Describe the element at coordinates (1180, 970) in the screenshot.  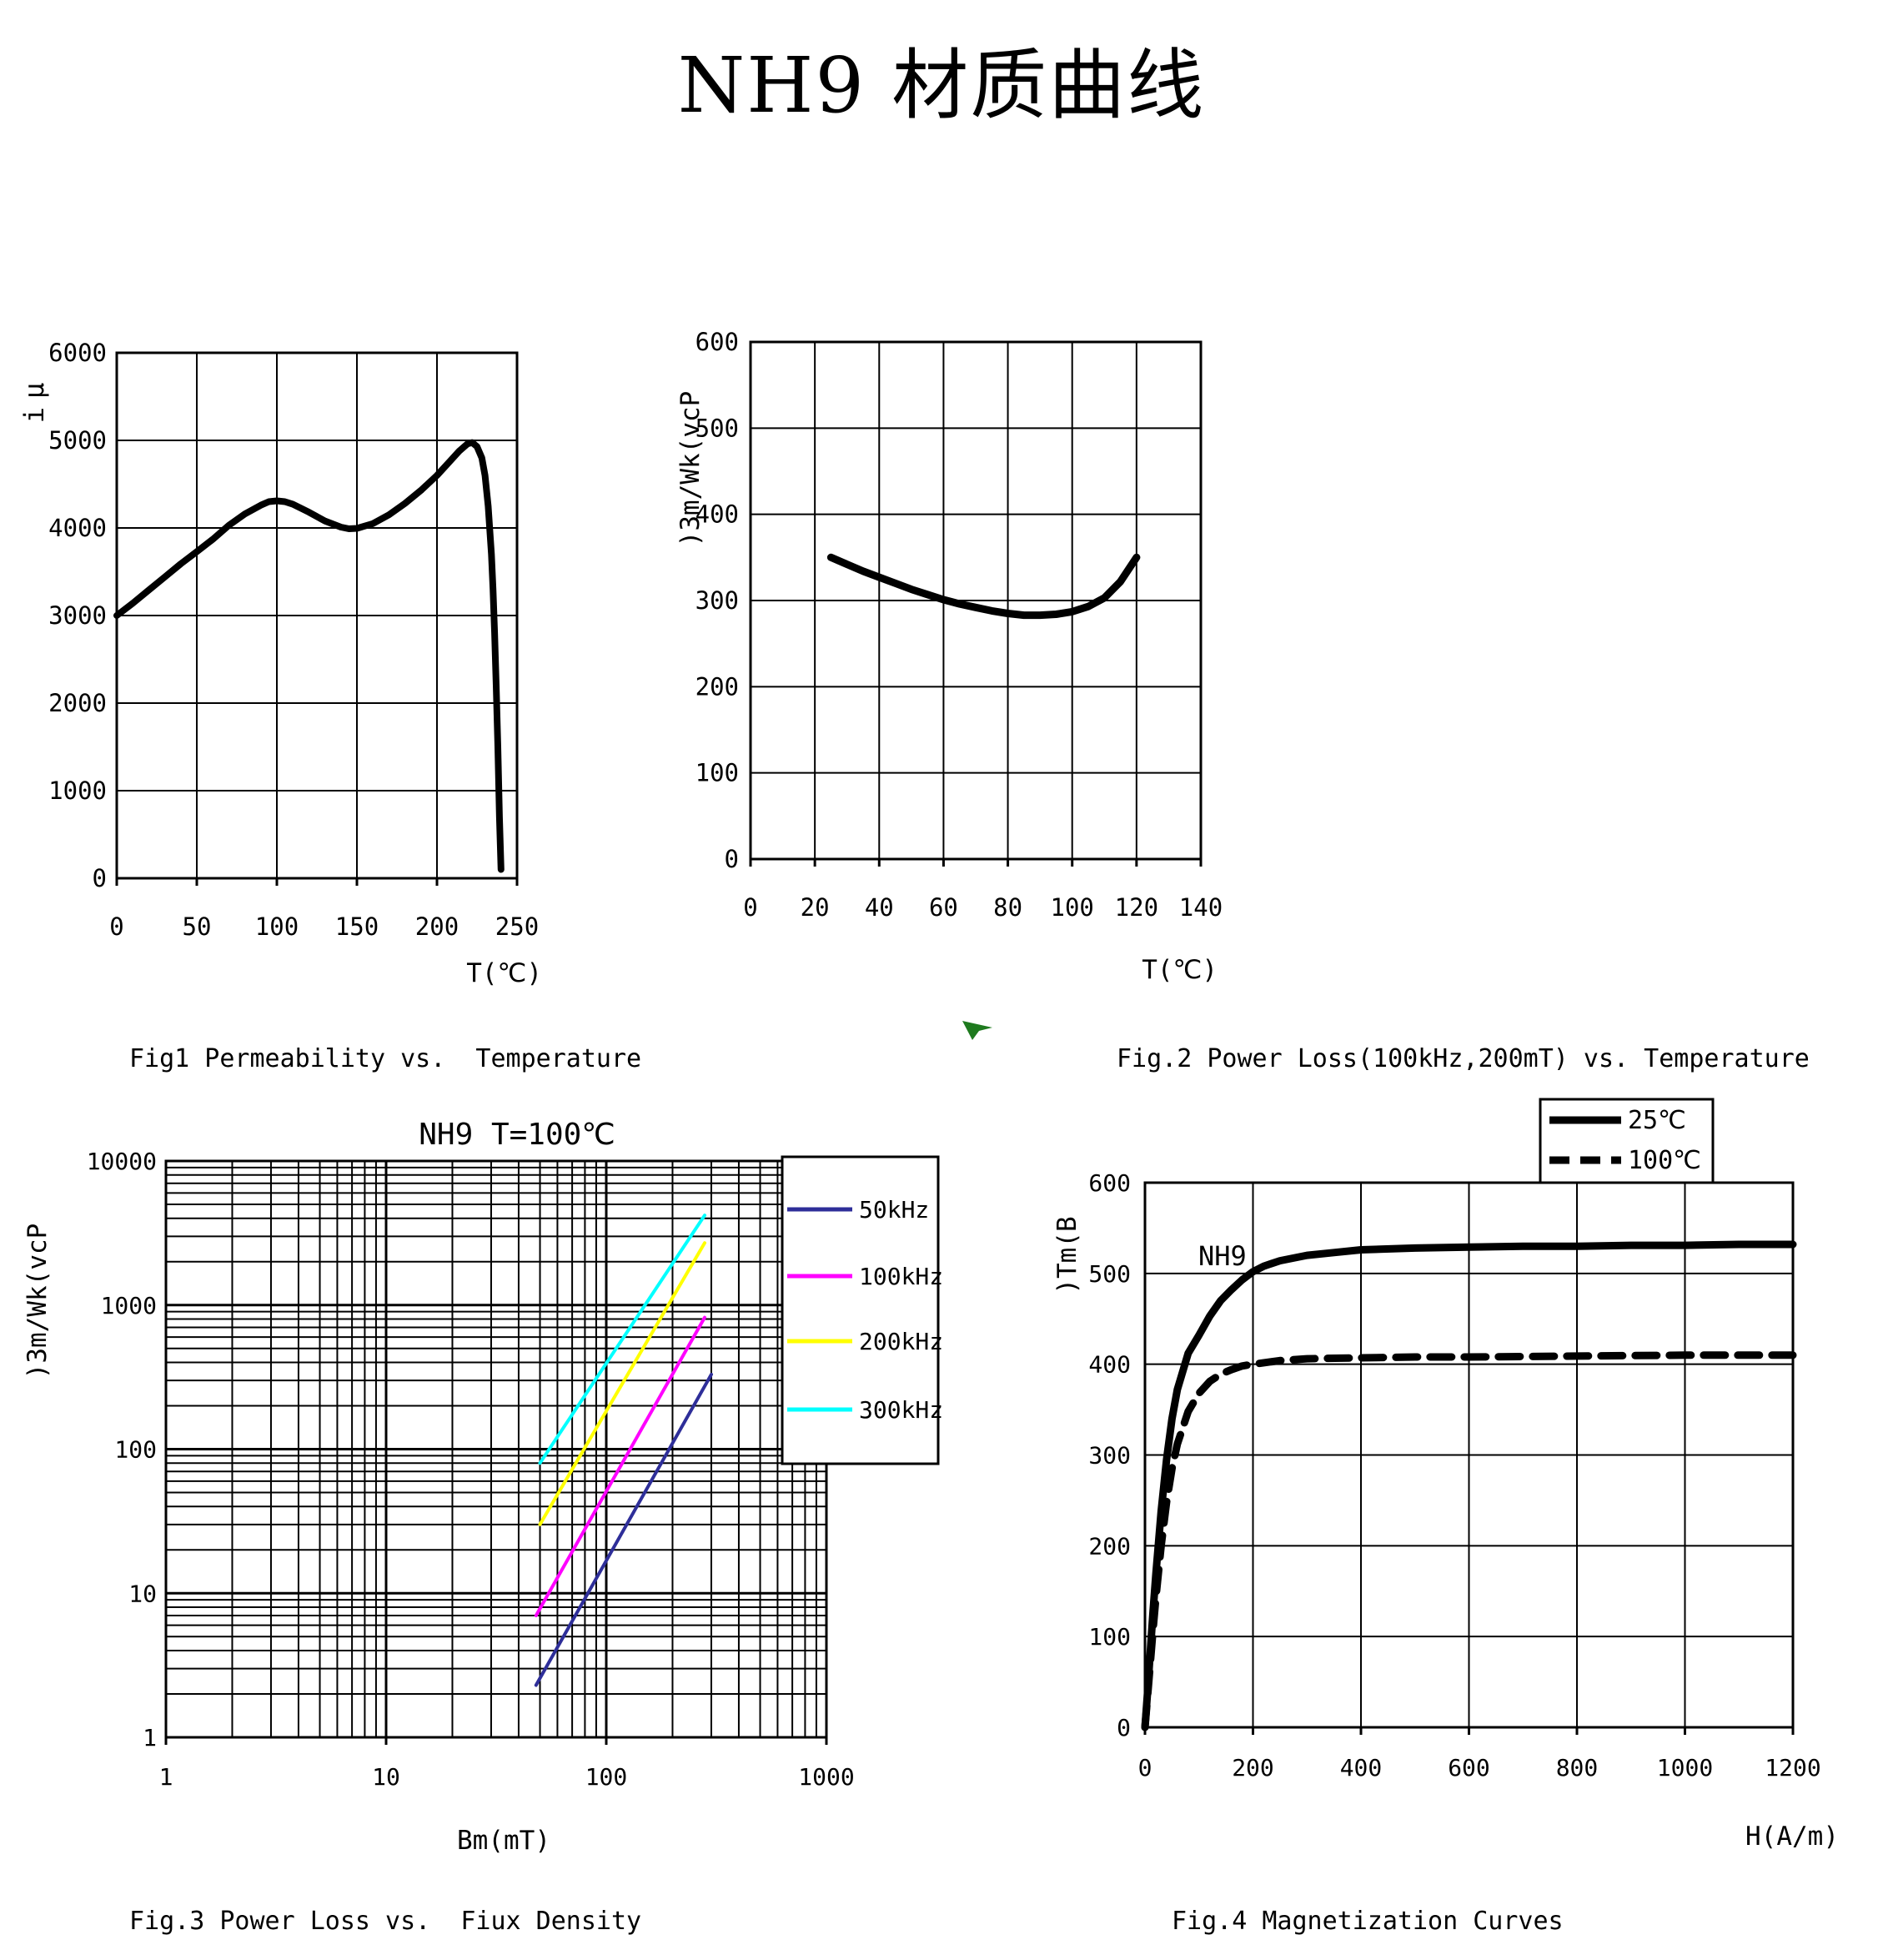
I see `fig2-x-unit-label: T(℃)` at that location.